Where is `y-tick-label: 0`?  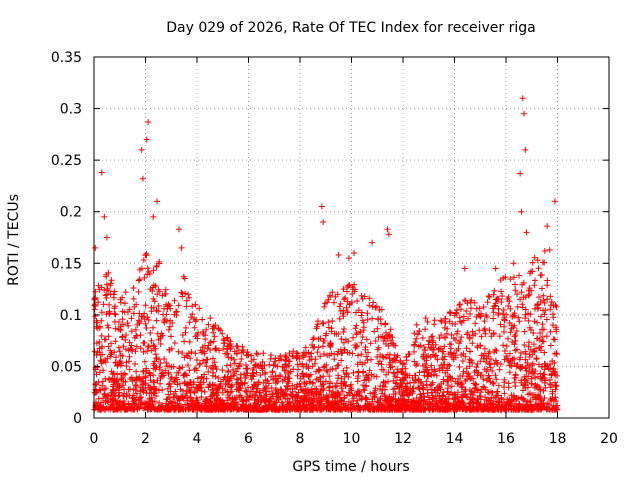 y-tick-label: 0 is located at coordinates (77, 419).